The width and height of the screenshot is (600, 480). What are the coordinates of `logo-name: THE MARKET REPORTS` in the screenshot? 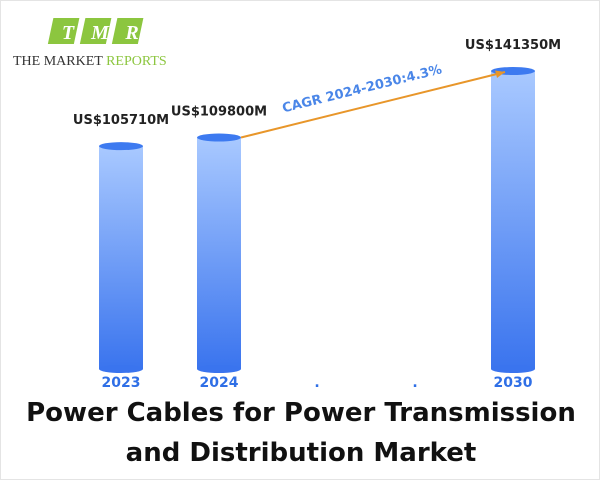 It's located at (90, 61).